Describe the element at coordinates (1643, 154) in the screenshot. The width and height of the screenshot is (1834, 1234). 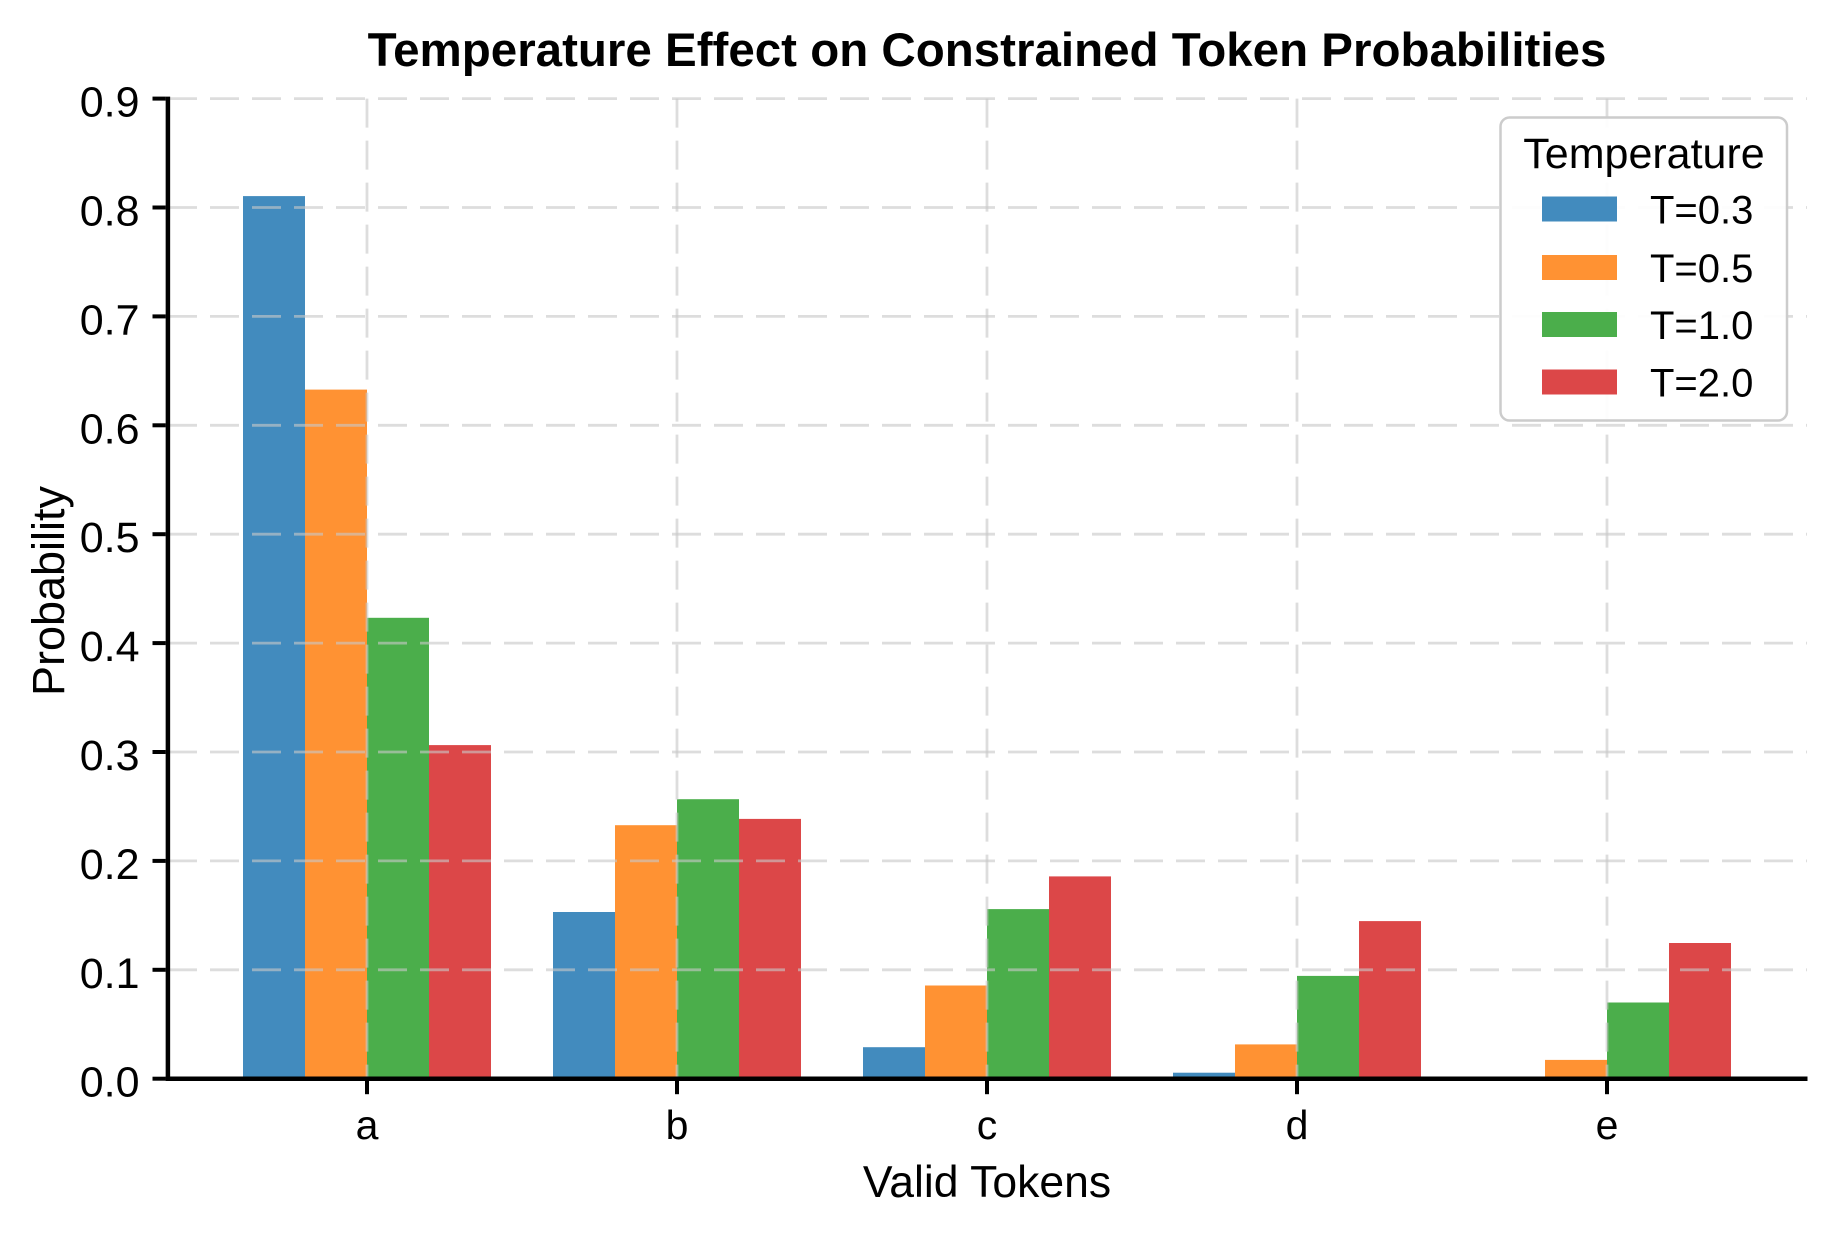
I see `svg-text: Temperature` at that location.